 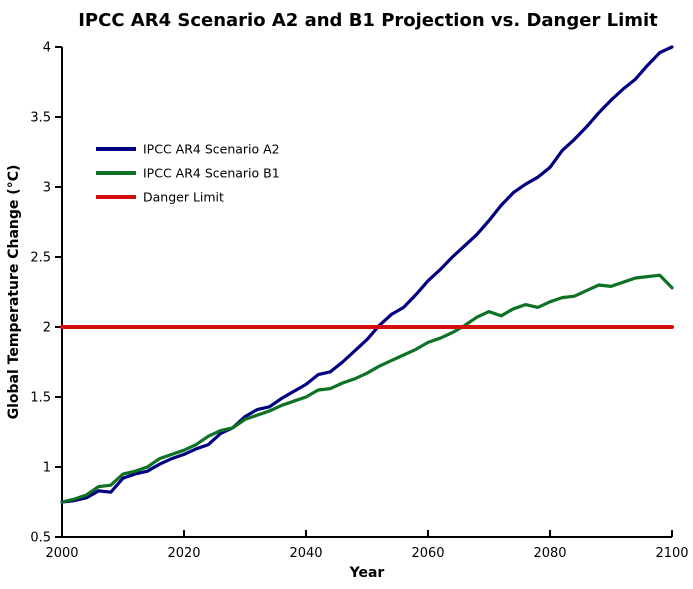 I want to click on legend-label: IPCC AR4 Scenario A2, so click(x=211, y=149).